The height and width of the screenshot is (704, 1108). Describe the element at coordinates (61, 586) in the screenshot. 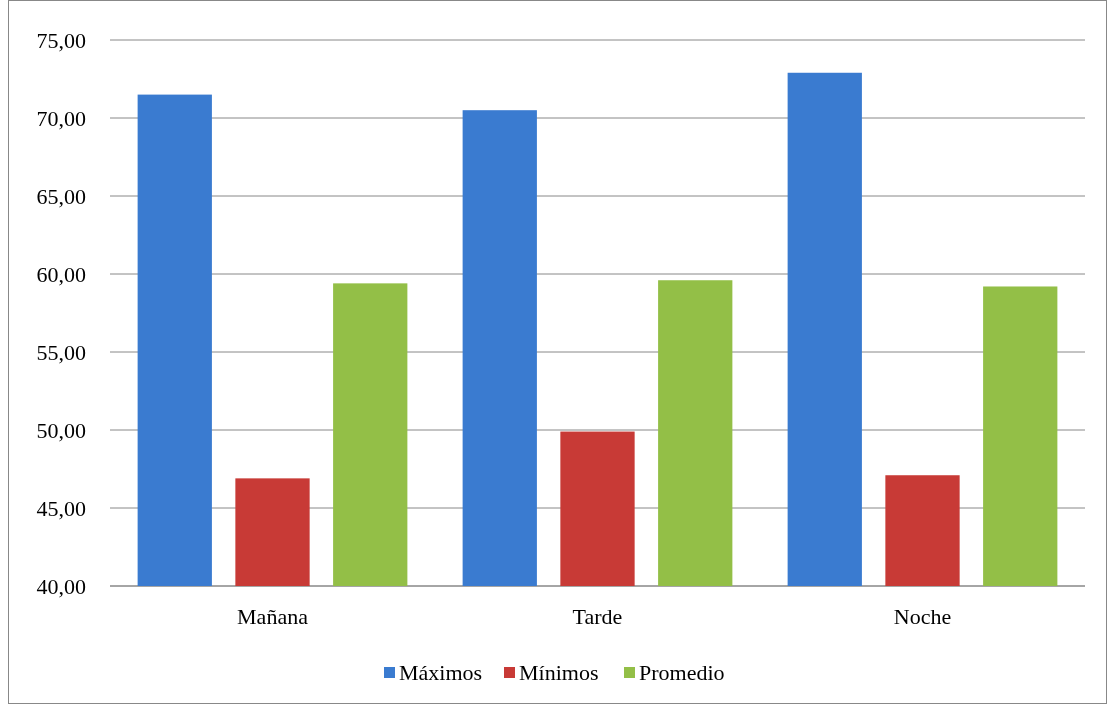

I see `y-tick-label: 40,00` at that location.